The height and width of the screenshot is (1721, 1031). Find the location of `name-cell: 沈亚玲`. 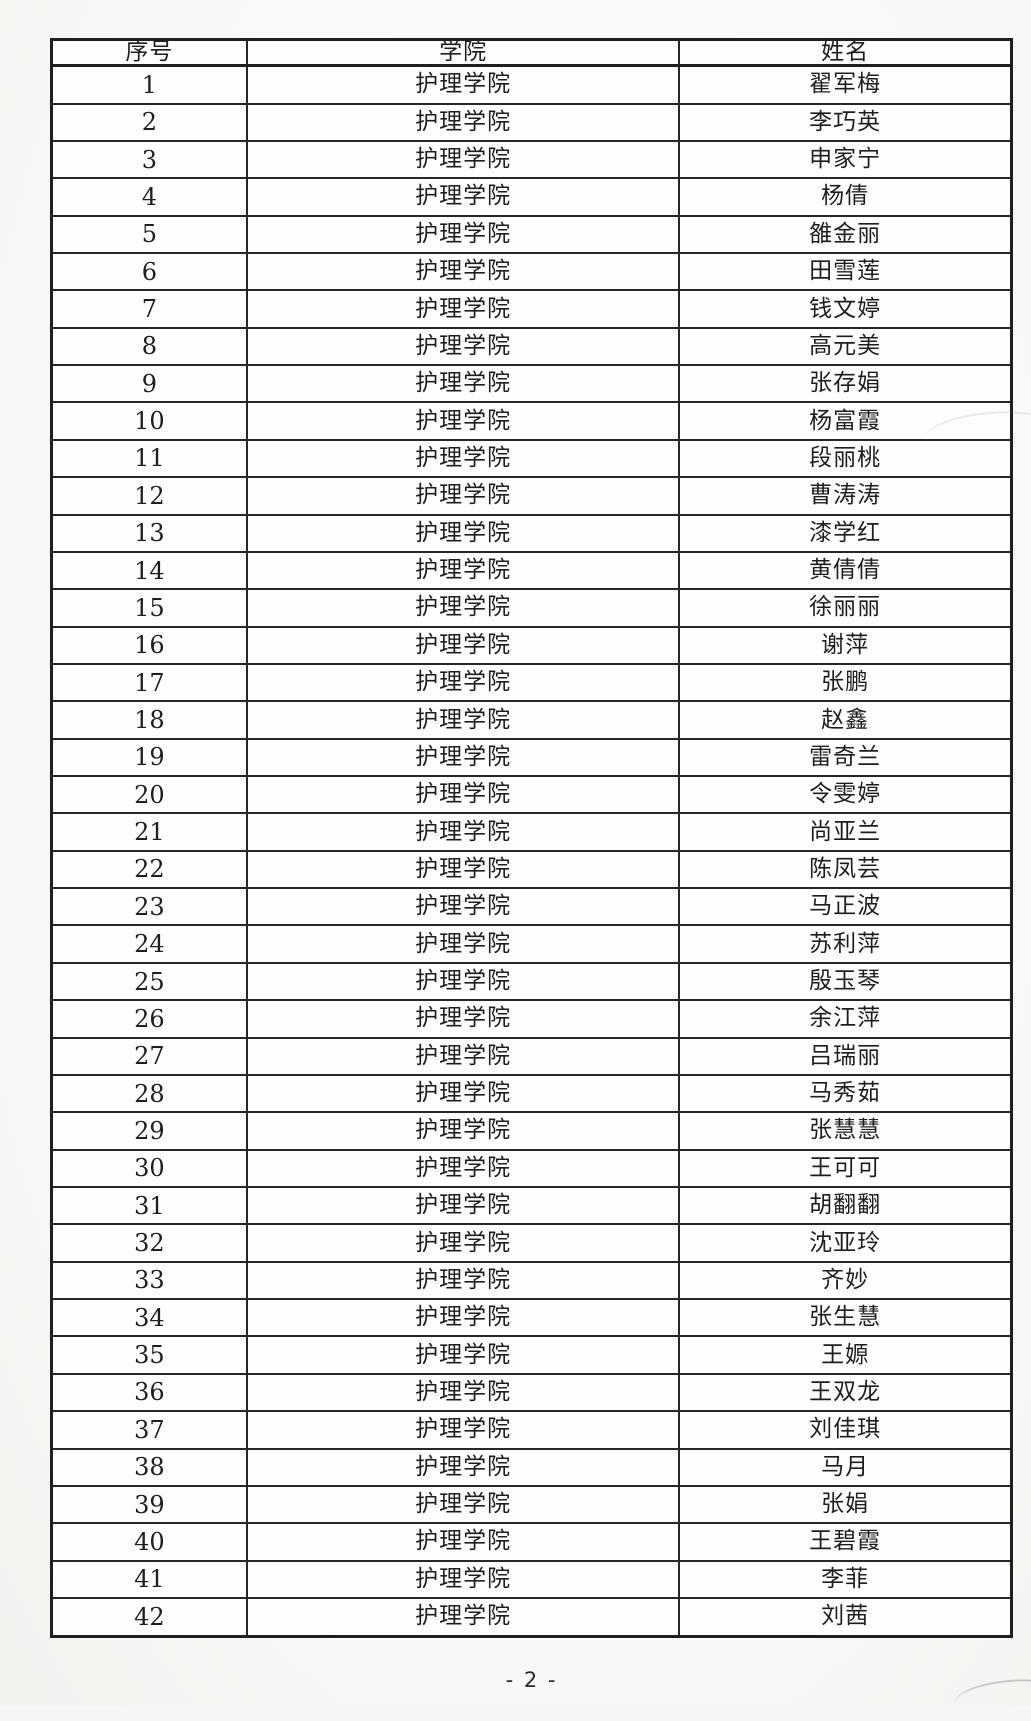

name-cell: 沈亚玲 is located at coordinates (845, 1243).